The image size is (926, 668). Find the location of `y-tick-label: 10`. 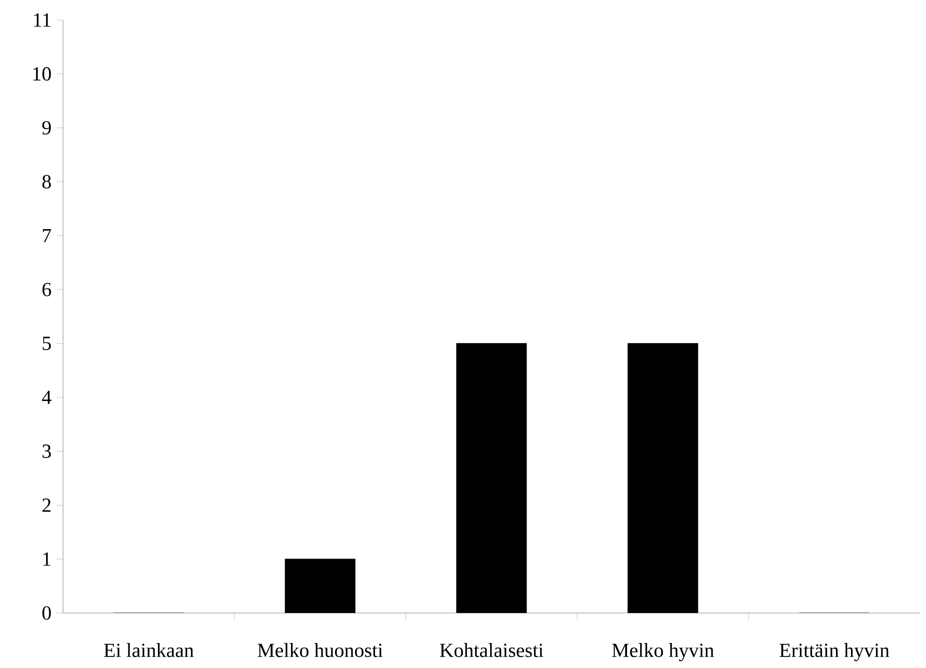

y-tick-label: 10 is located at coordinates (42, 74).